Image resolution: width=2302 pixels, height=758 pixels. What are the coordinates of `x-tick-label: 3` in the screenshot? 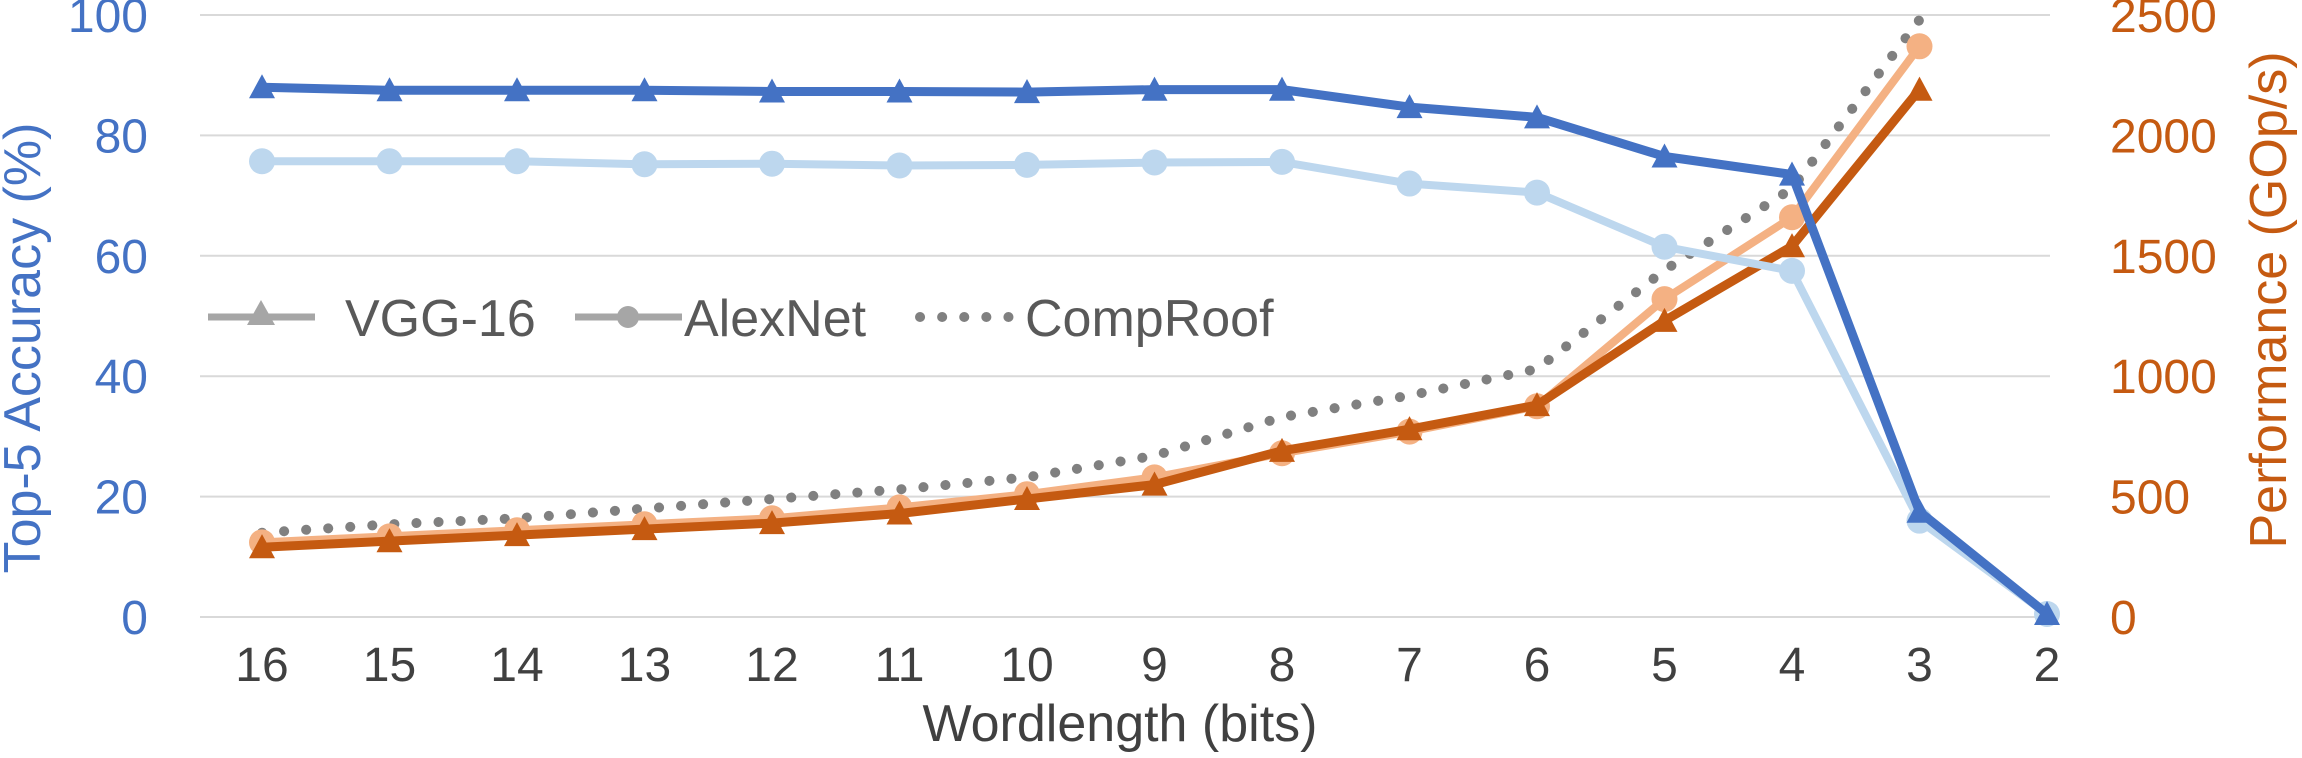 It's located at (1919, 665).